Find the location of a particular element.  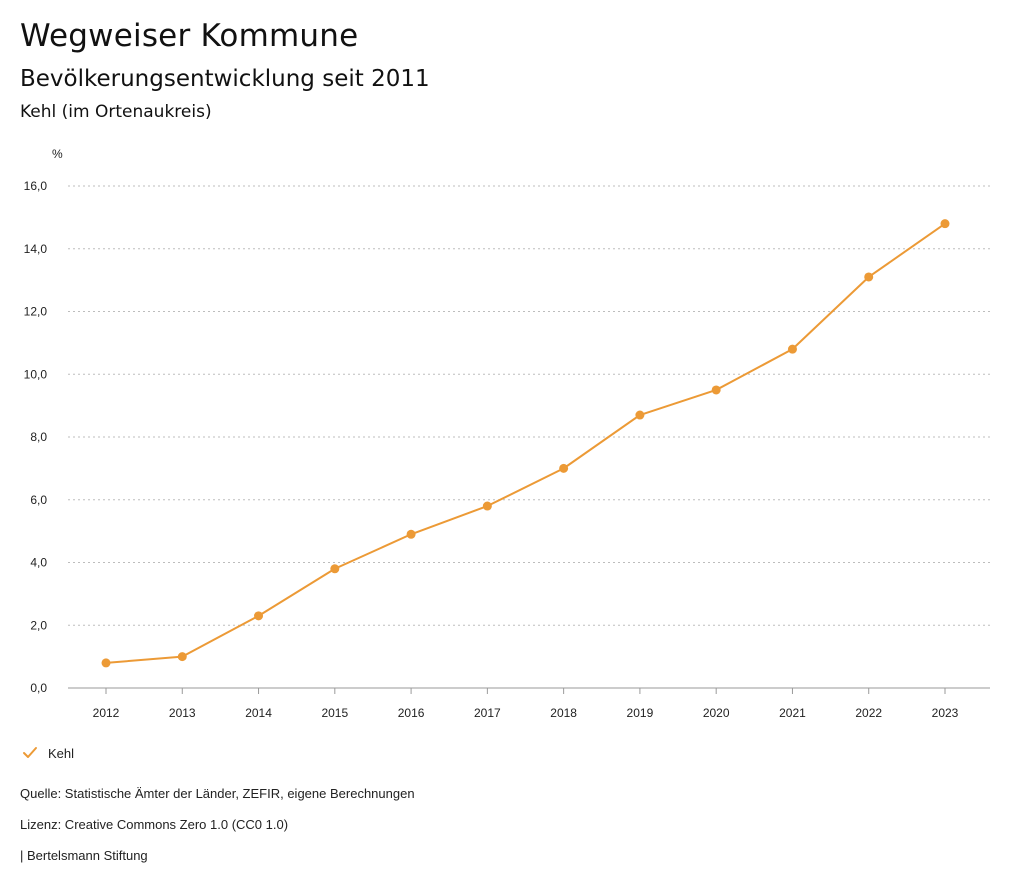

y-tick-label: 12,0 is located at coordinates (36, 312).